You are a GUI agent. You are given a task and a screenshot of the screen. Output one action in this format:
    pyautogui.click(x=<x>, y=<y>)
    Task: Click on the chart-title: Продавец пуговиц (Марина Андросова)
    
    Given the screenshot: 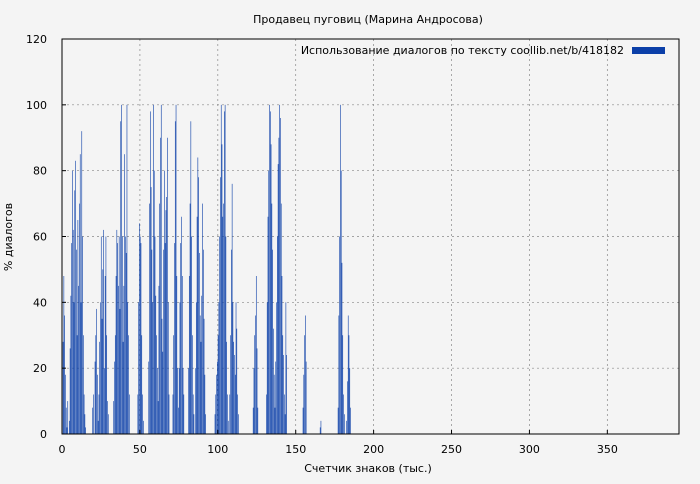 What is the action you would take?
    pyautogui.click(x=368, y=19)
    